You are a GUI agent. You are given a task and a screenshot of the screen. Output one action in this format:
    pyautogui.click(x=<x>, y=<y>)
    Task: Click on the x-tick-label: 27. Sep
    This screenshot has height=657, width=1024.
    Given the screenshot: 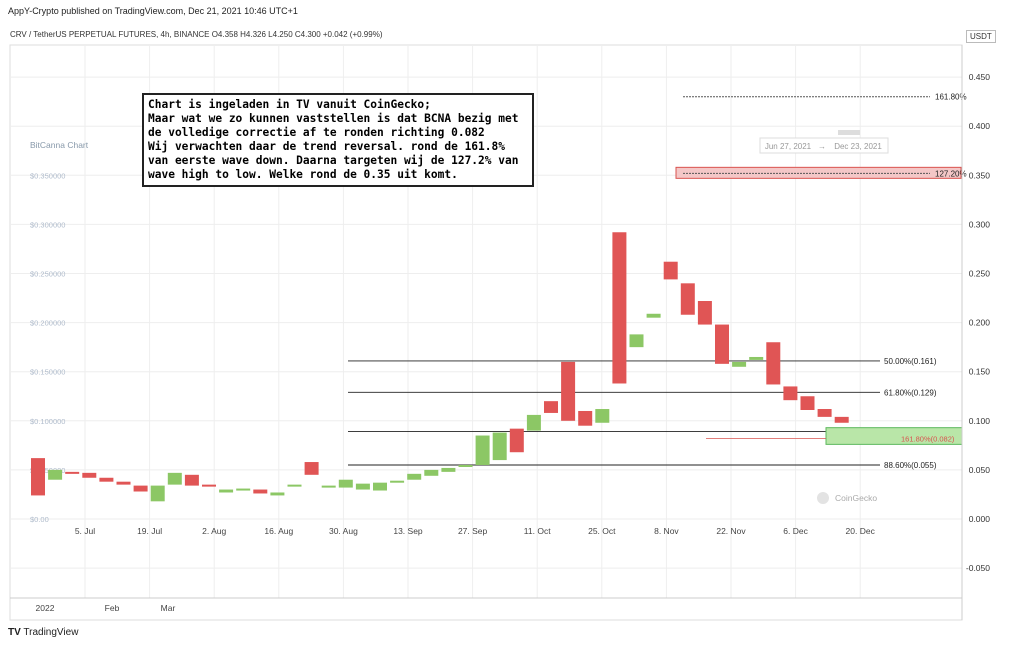 What is the action you would take?
    pyautogui.click(x=473, y=531)
    